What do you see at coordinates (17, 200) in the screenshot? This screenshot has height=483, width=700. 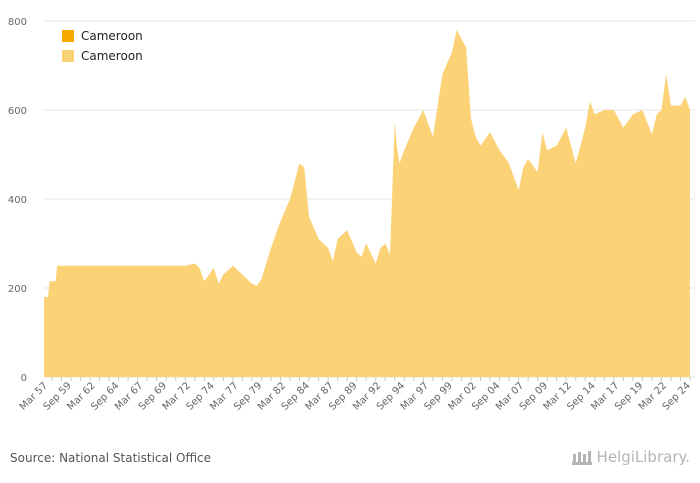 I see `y-tick-label-400: 400` at bounding box center [17, 200].